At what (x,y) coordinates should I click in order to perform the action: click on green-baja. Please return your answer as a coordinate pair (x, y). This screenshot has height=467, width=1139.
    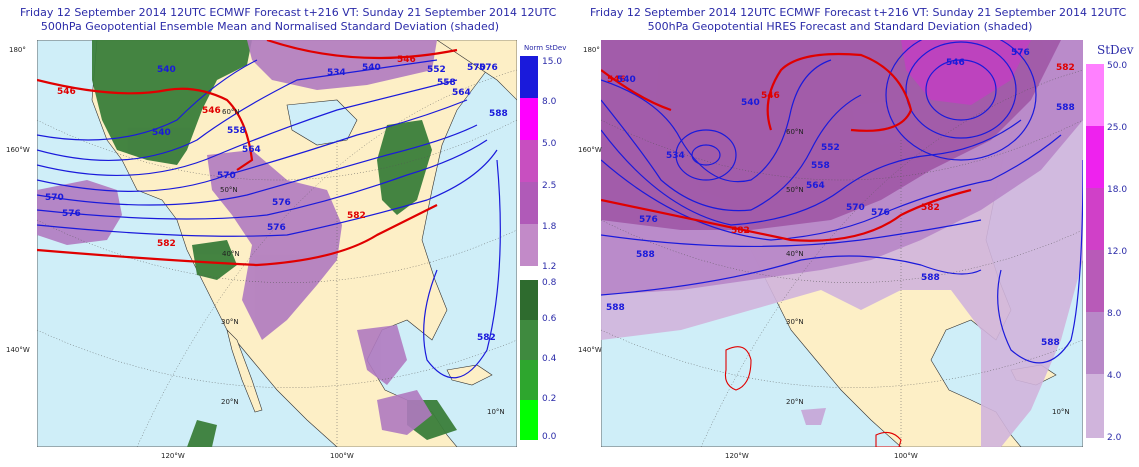
    Looking at the image, I should click on (202, 433).